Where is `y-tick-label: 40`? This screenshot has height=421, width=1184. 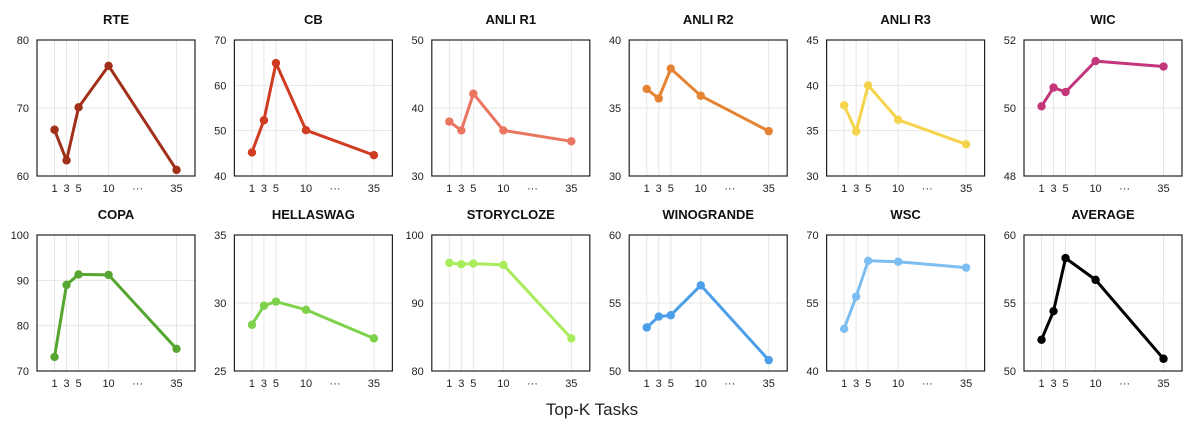
y-tick-label: 40 is located at coordinates (615, 41).